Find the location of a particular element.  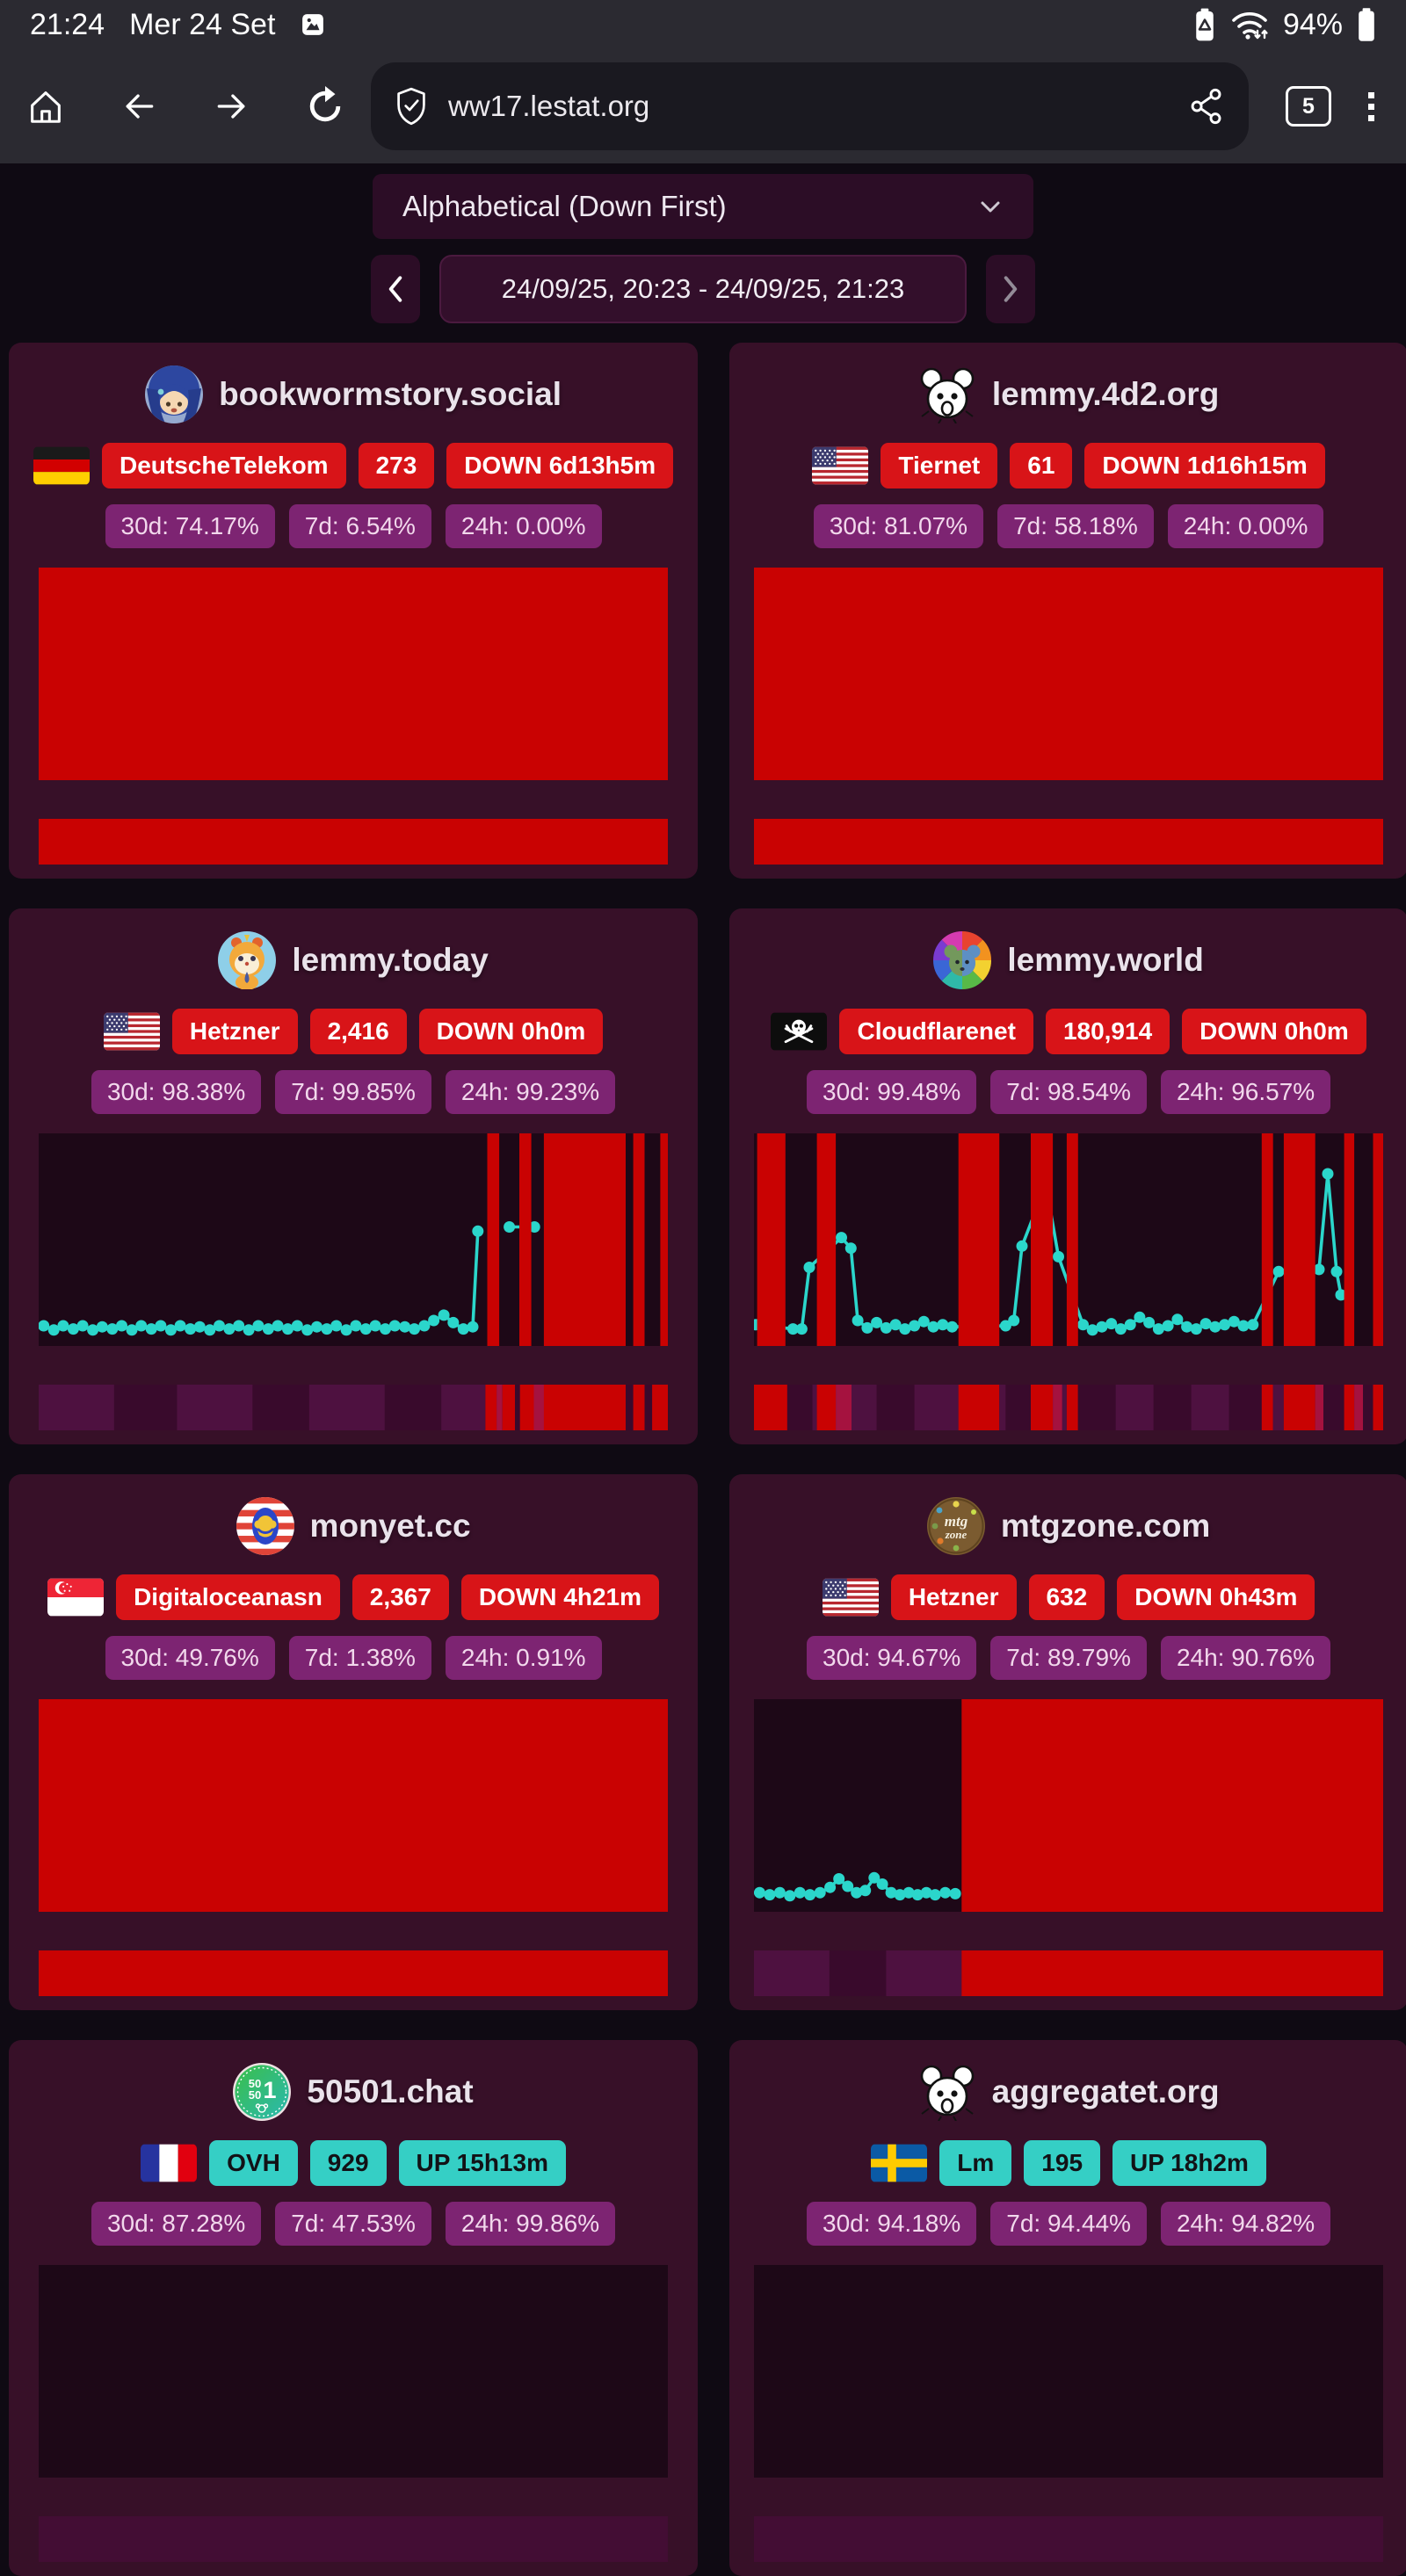

instance-title: monyet.cc is located at coordinates (390, 1526).